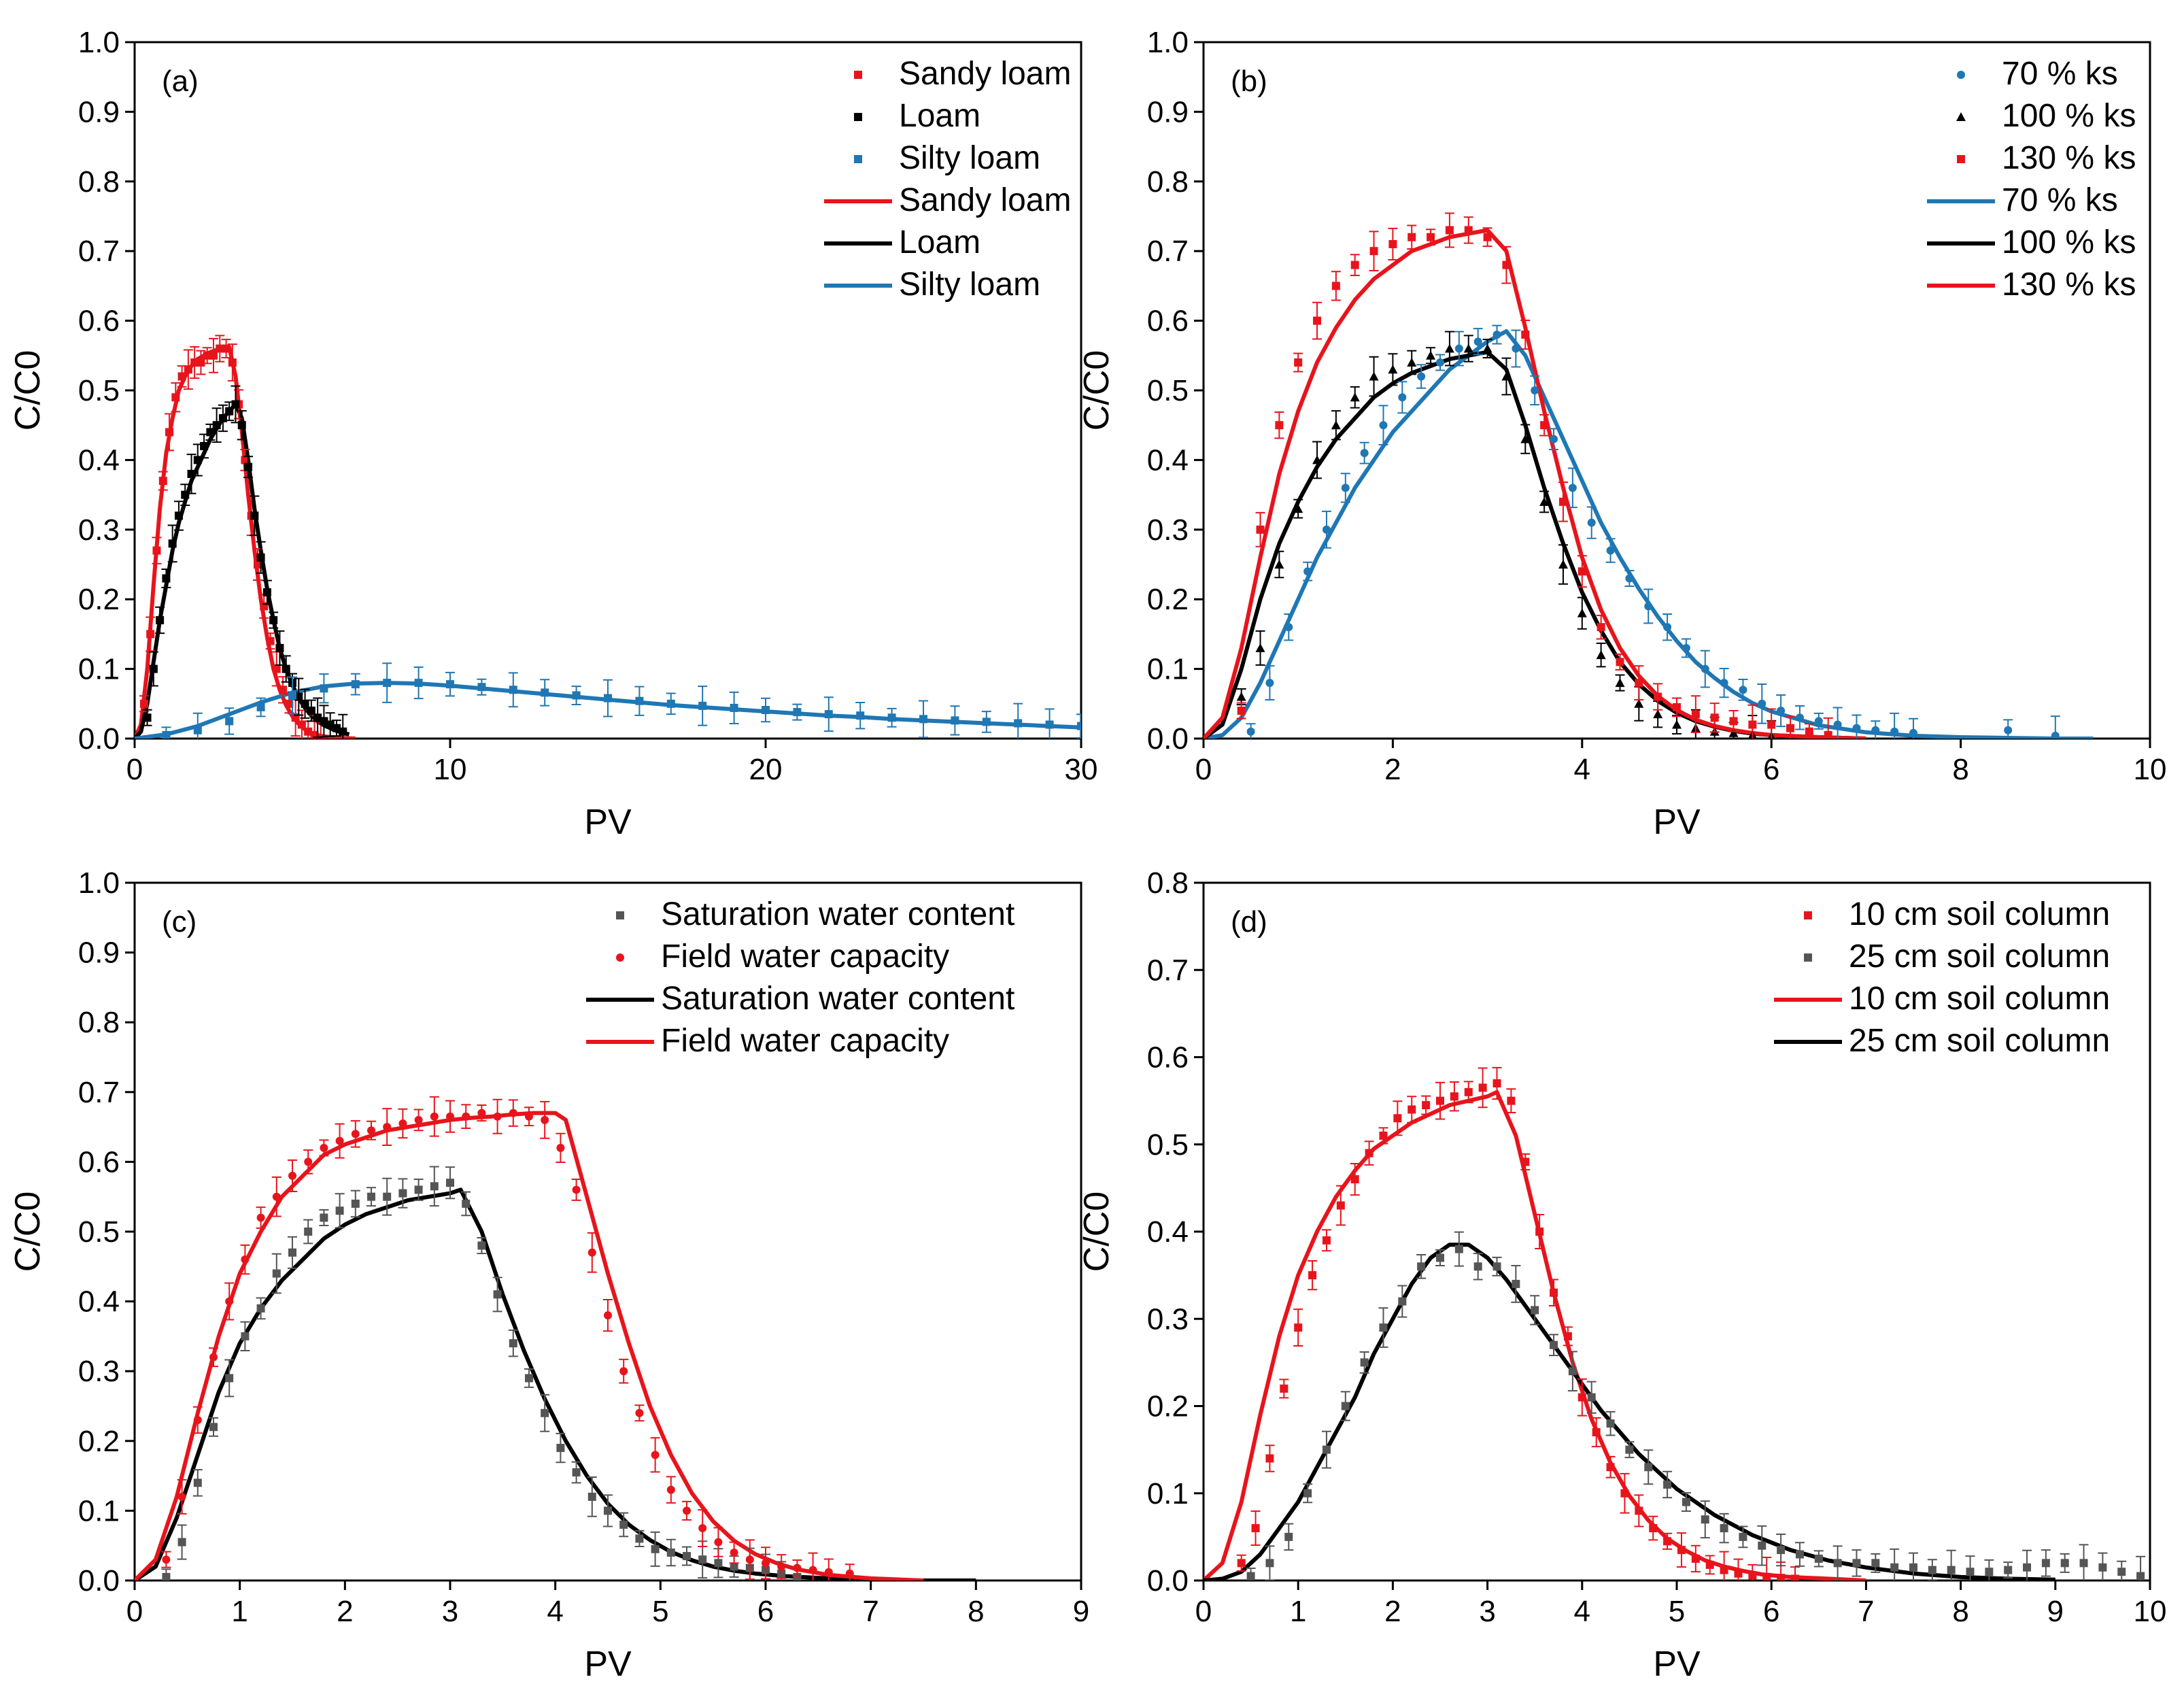  Describe the element at coordinates (1082, 769) in the screenshot. I see `x-tick-label: 30` at that location.